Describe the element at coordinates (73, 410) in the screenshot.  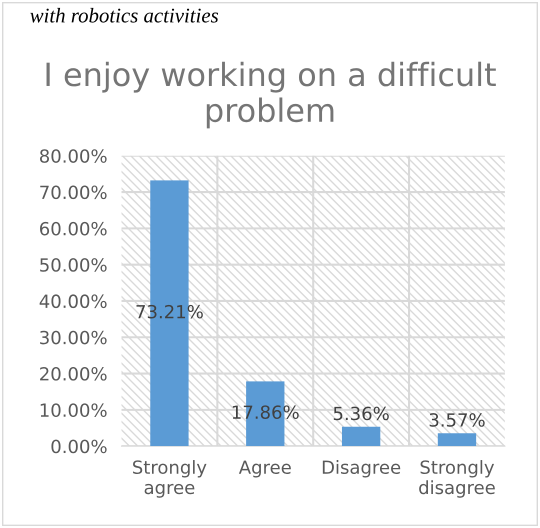
I see `y-tick-label: 10.00%` at that location.